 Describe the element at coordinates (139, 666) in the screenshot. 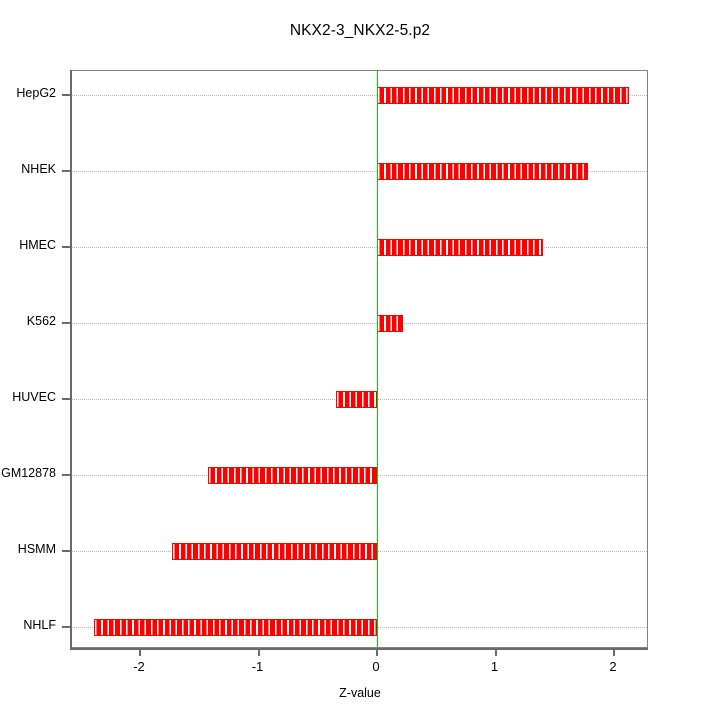

I see `x-tick-label--2: -2` at that location.